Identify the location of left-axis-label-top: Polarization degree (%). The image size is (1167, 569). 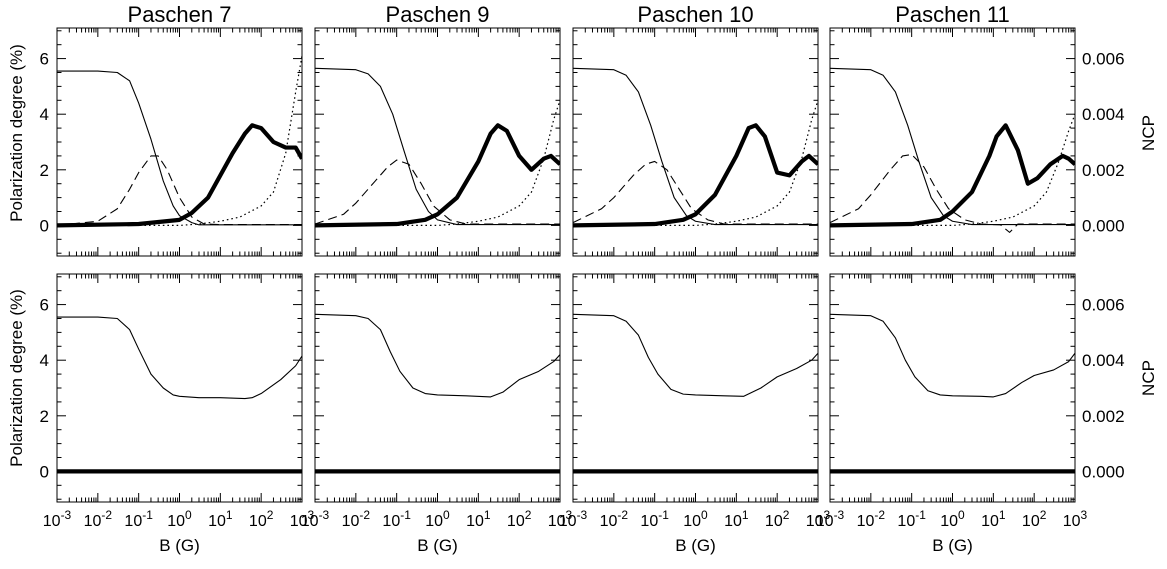
(16, 133).